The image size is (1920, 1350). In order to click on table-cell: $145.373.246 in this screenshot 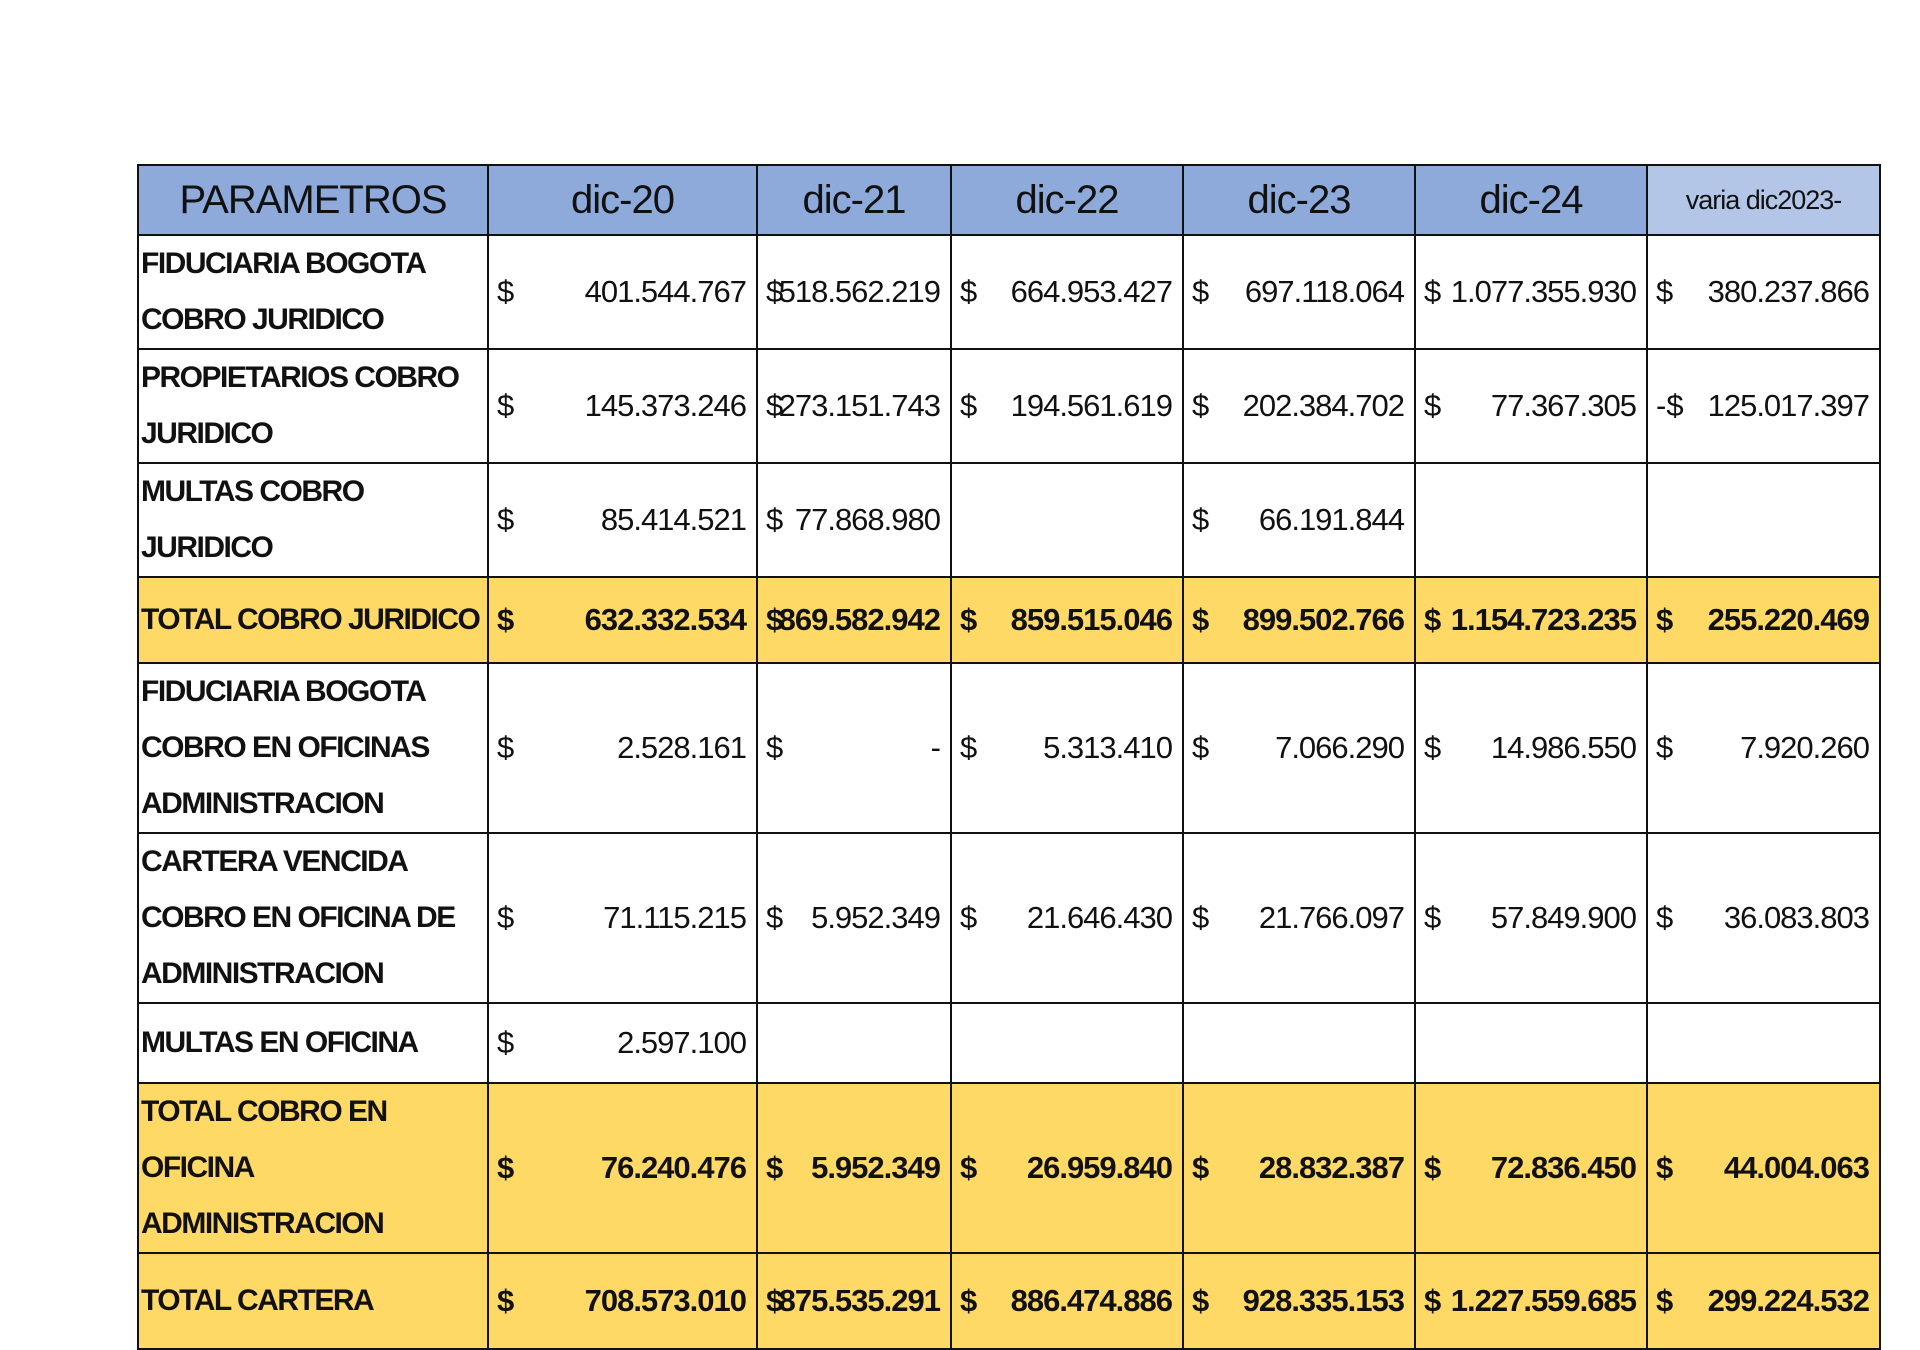, I will do `click(622, 406)`.